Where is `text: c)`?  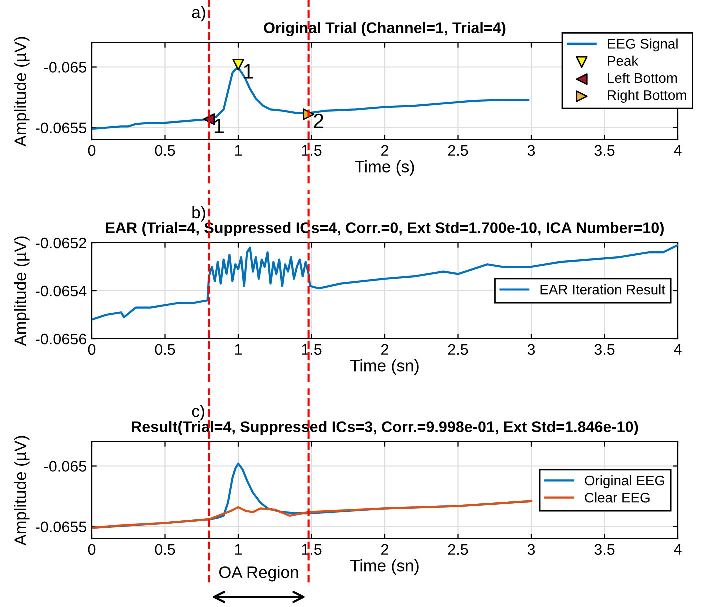 text: c) is located at coordinates (198, 413).